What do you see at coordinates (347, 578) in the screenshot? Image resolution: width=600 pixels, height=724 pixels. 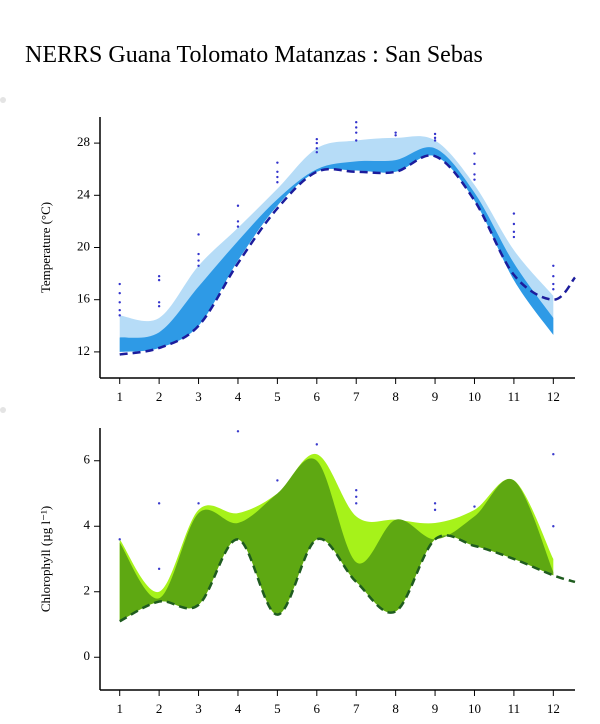 I see `line` at bounding box center [347, 578].